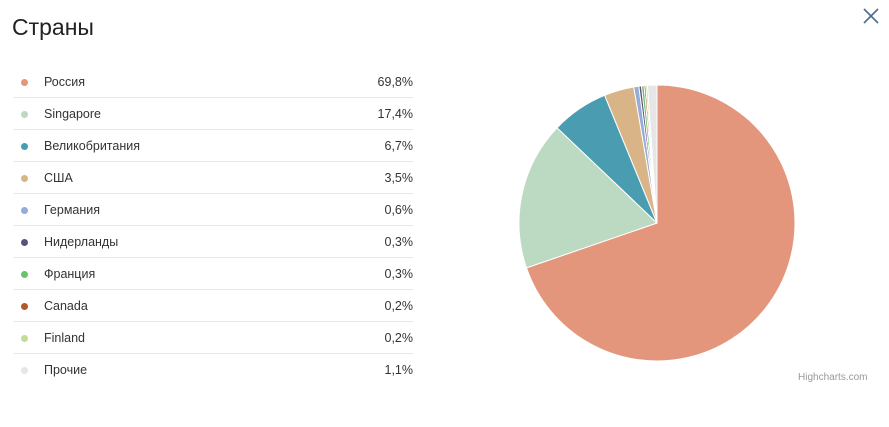 The width and height of the screenshot is (889, 427). I want to click on credits-link: Highcharts.com, so click(833, 377).